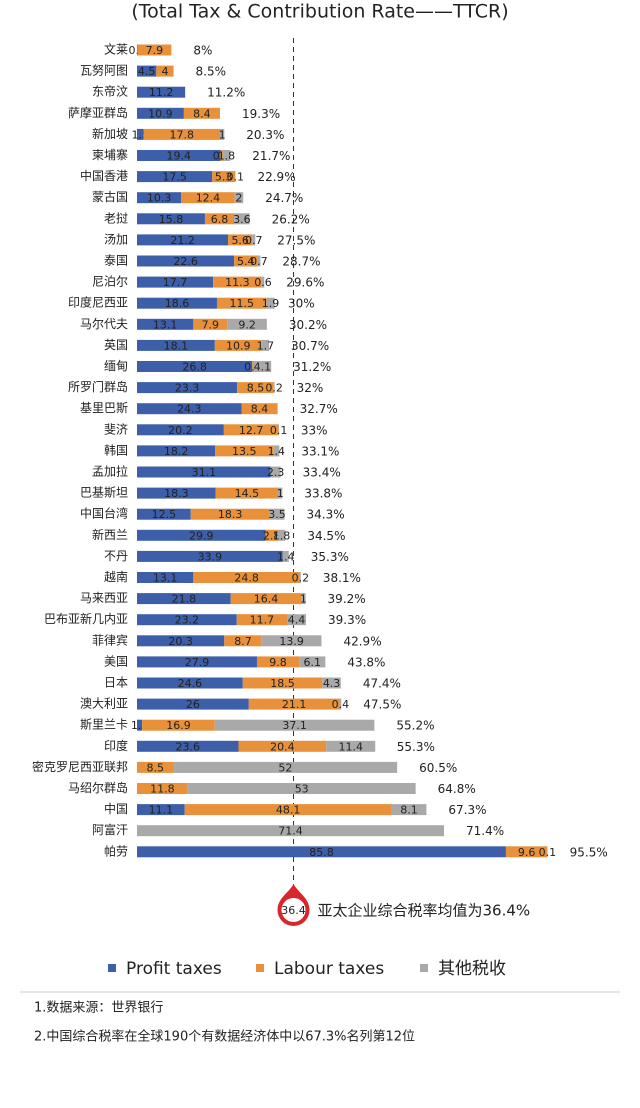 Image resolution: width=640 pixels, height=1108 pixels. What do you see at coordinates (98, 386) in the screenshot?
I see `category-label: 所罗门群岛` at bounding box center [98, 386].